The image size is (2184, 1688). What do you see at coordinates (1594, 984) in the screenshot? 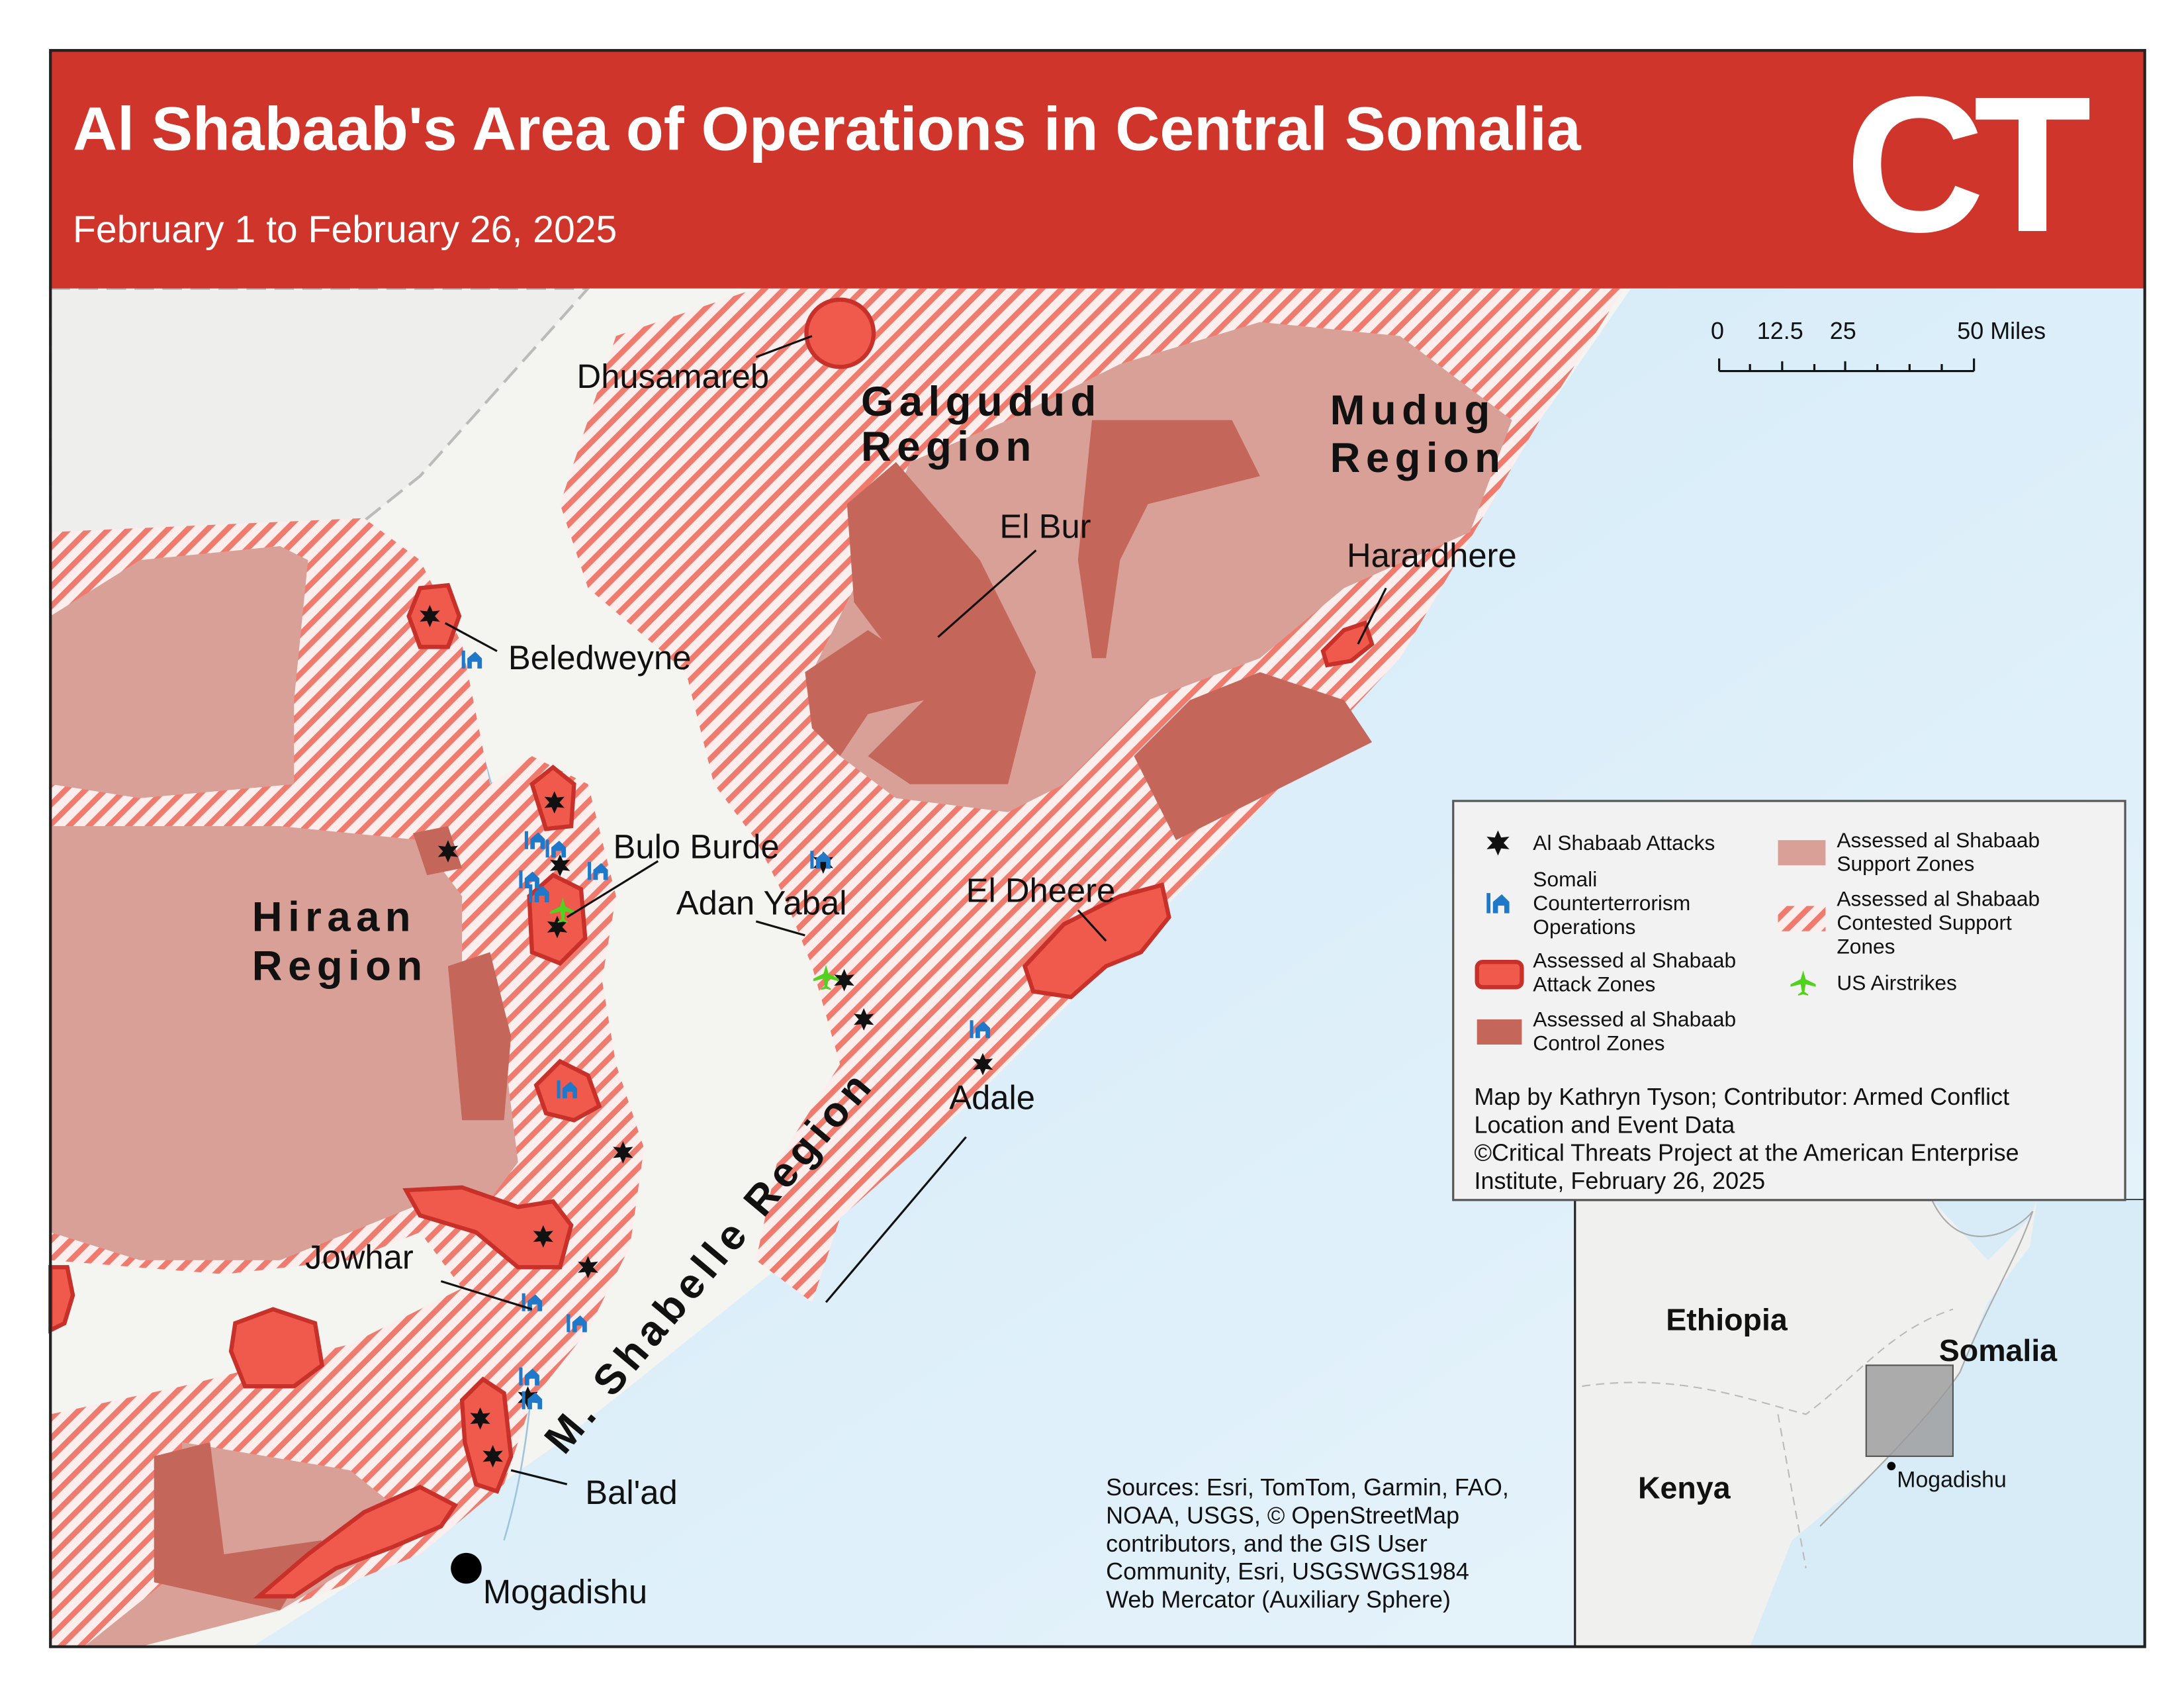
I see `legend-line: Attack Zones` at bounding box center [1594, 984].